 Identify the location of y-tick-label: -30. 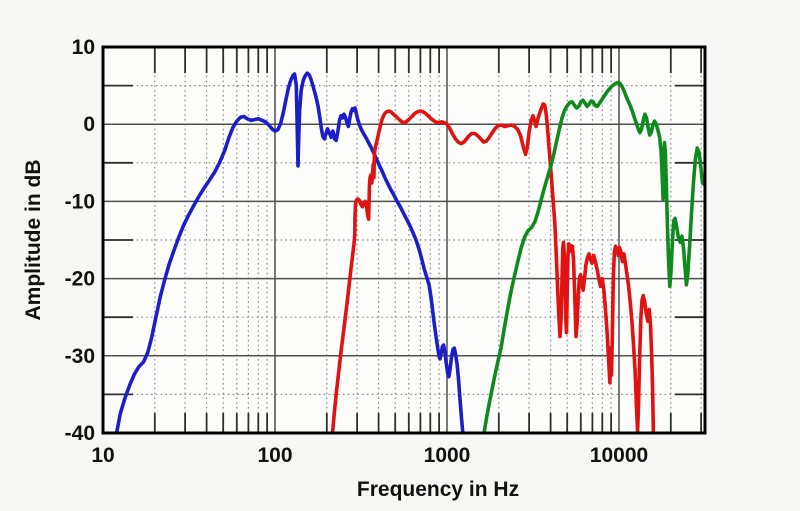
(80, 356).